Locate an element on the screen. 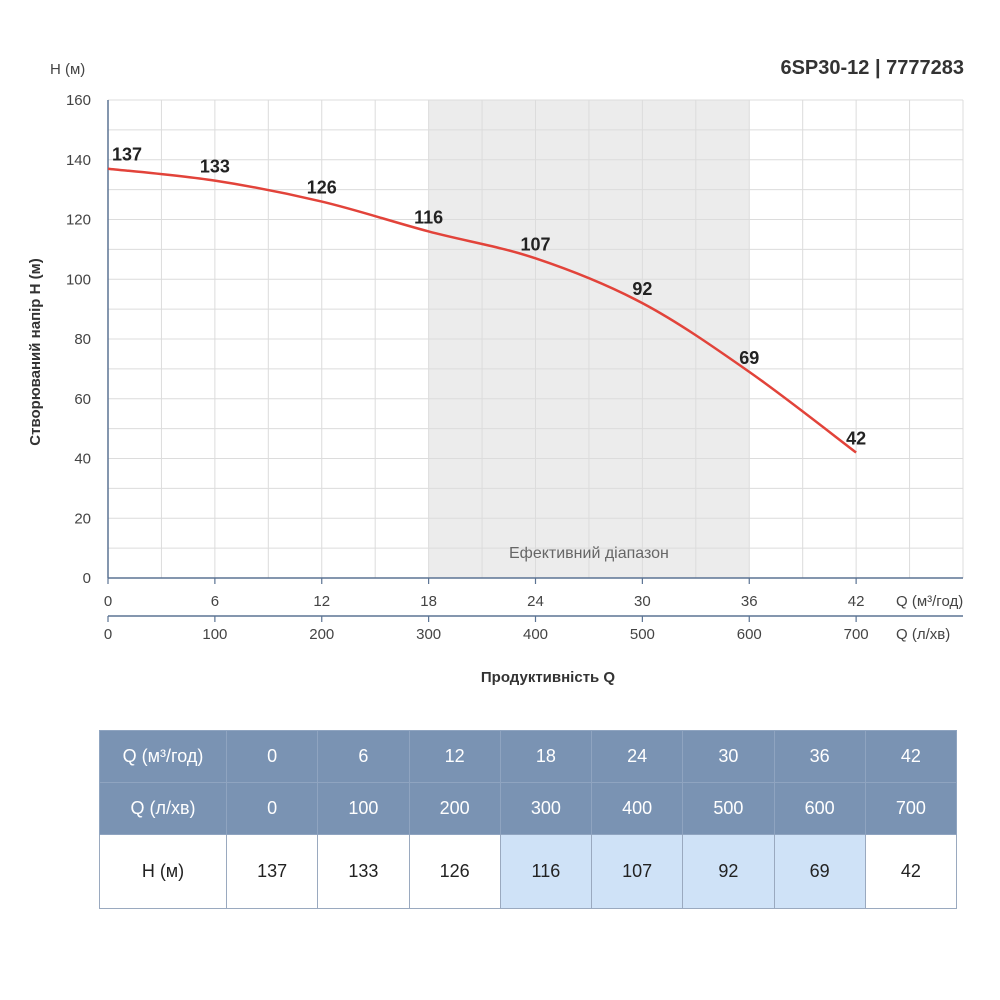 Image resolution: width=1000 pixels, height=1000 pixels. x-secondary-tick-label: 100 is located at coordinates (214, 634).